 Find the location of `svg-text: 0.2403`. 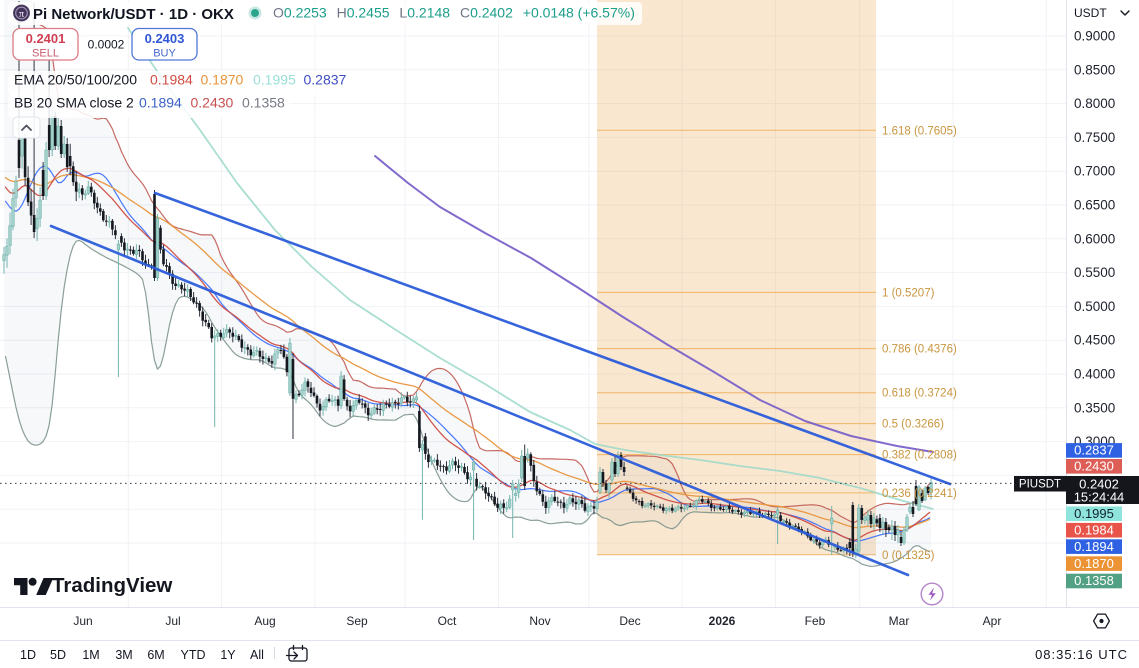

svg-text: 0.2403 is located at coordinates (165, 38).